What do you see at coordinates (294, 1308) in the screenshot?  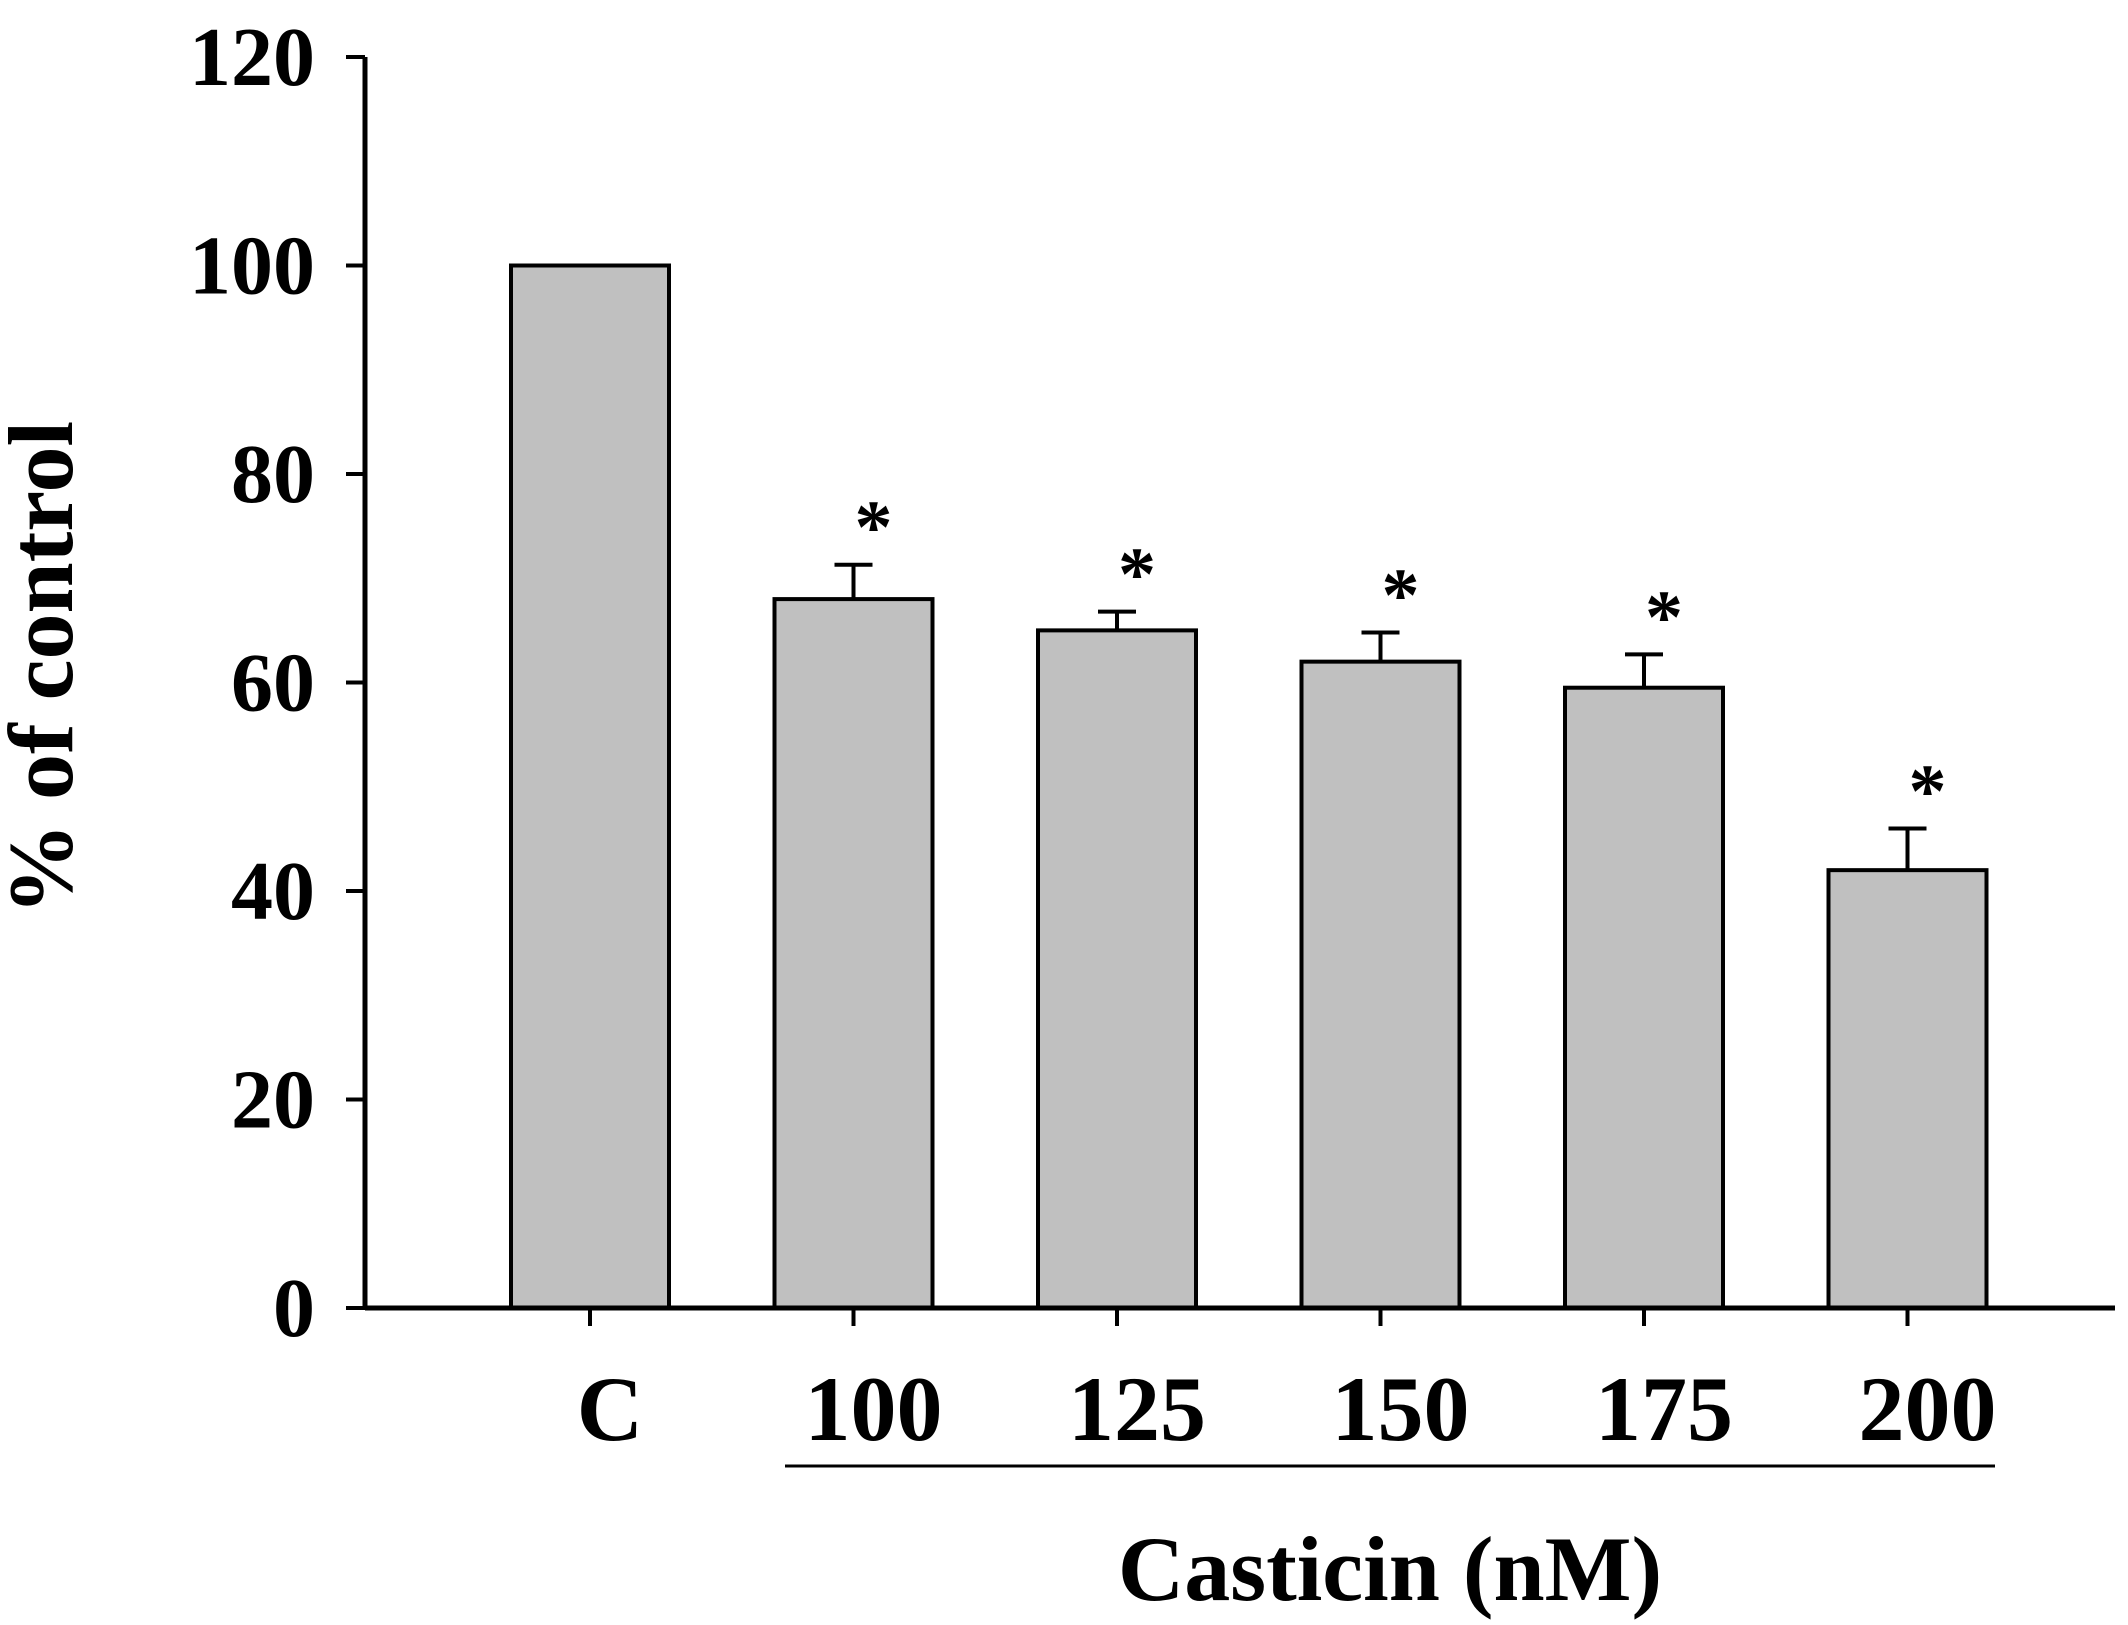 I see `y-tick-label-0: 0` at bounding box center [294, 1308].